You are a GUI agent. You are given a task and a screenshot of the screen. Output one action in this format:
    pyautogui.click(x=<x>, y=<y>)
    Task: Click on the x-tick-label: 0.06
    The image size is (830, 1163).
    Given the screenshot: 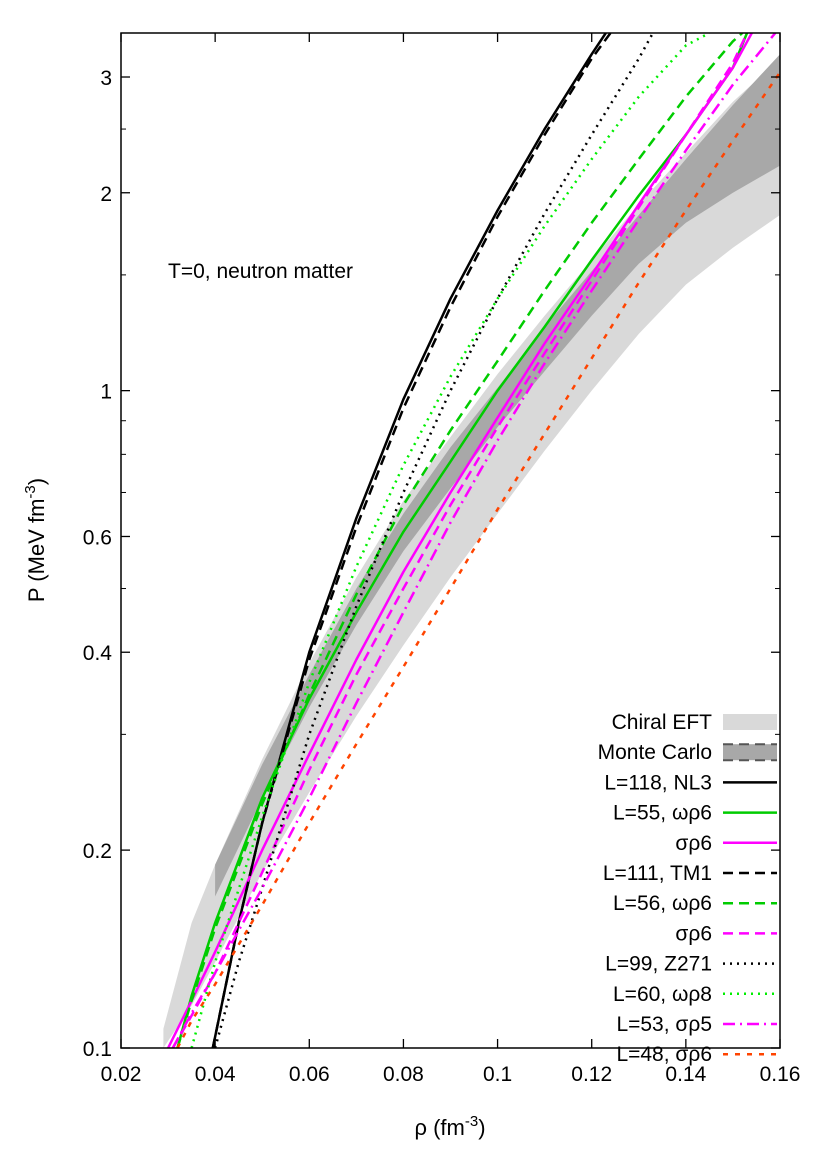 What is the action you would take?
    pyautogui.click(x=309, y=1074)
    